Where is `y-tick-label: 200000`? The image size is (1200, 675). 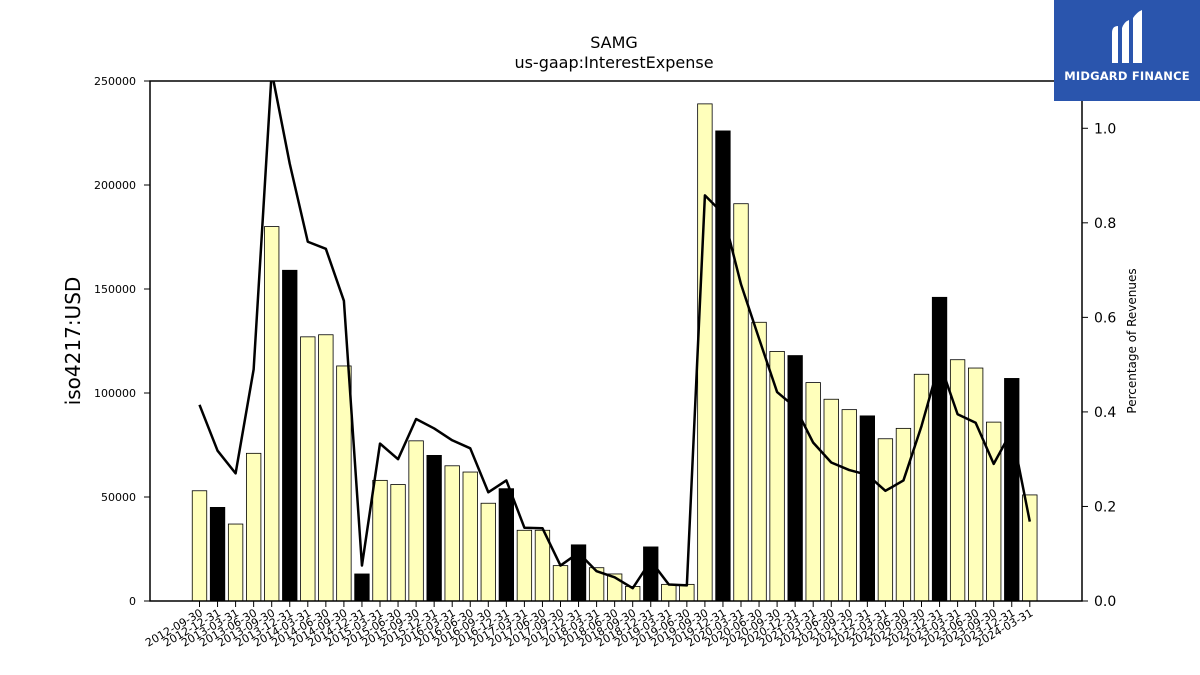
y-tick-label: 200000 is located at coordinates (115, 185).